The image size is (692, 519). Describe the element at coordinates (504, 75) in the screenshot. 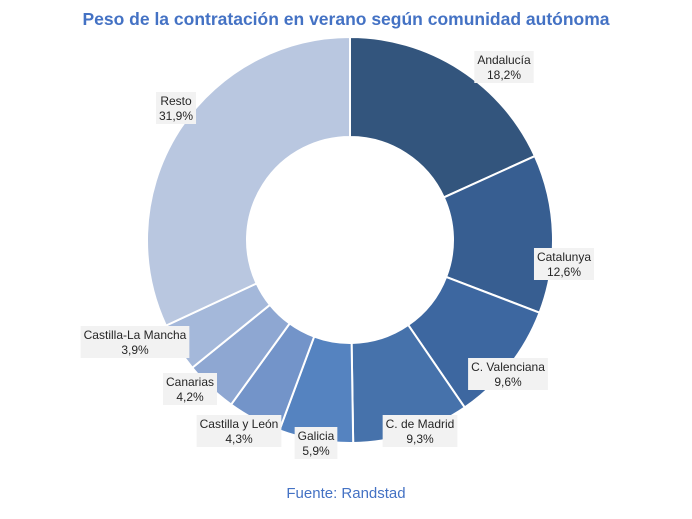

I see `label-value-andalucia: 18,2%` at that location.